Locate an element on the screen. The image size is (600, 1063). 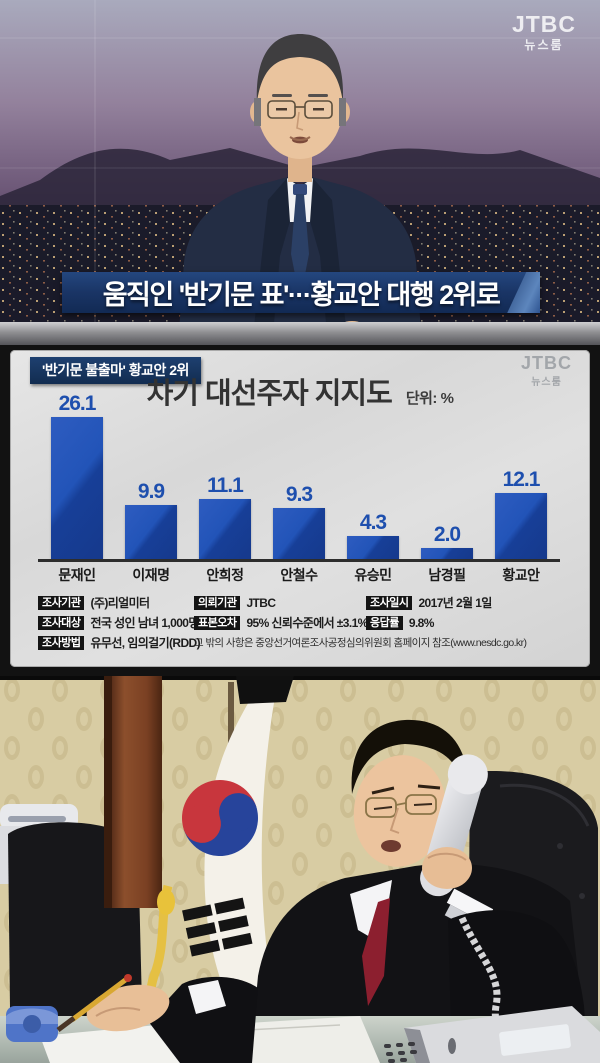
bar-column: 9.3 is located at coordinates (299, 521).